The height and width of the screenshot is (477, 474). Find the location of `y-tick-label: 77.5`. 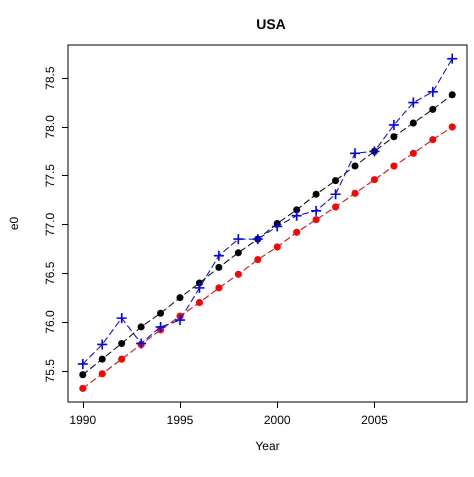

y-tick-label: 77.5 is located at coordinates (50, 176).